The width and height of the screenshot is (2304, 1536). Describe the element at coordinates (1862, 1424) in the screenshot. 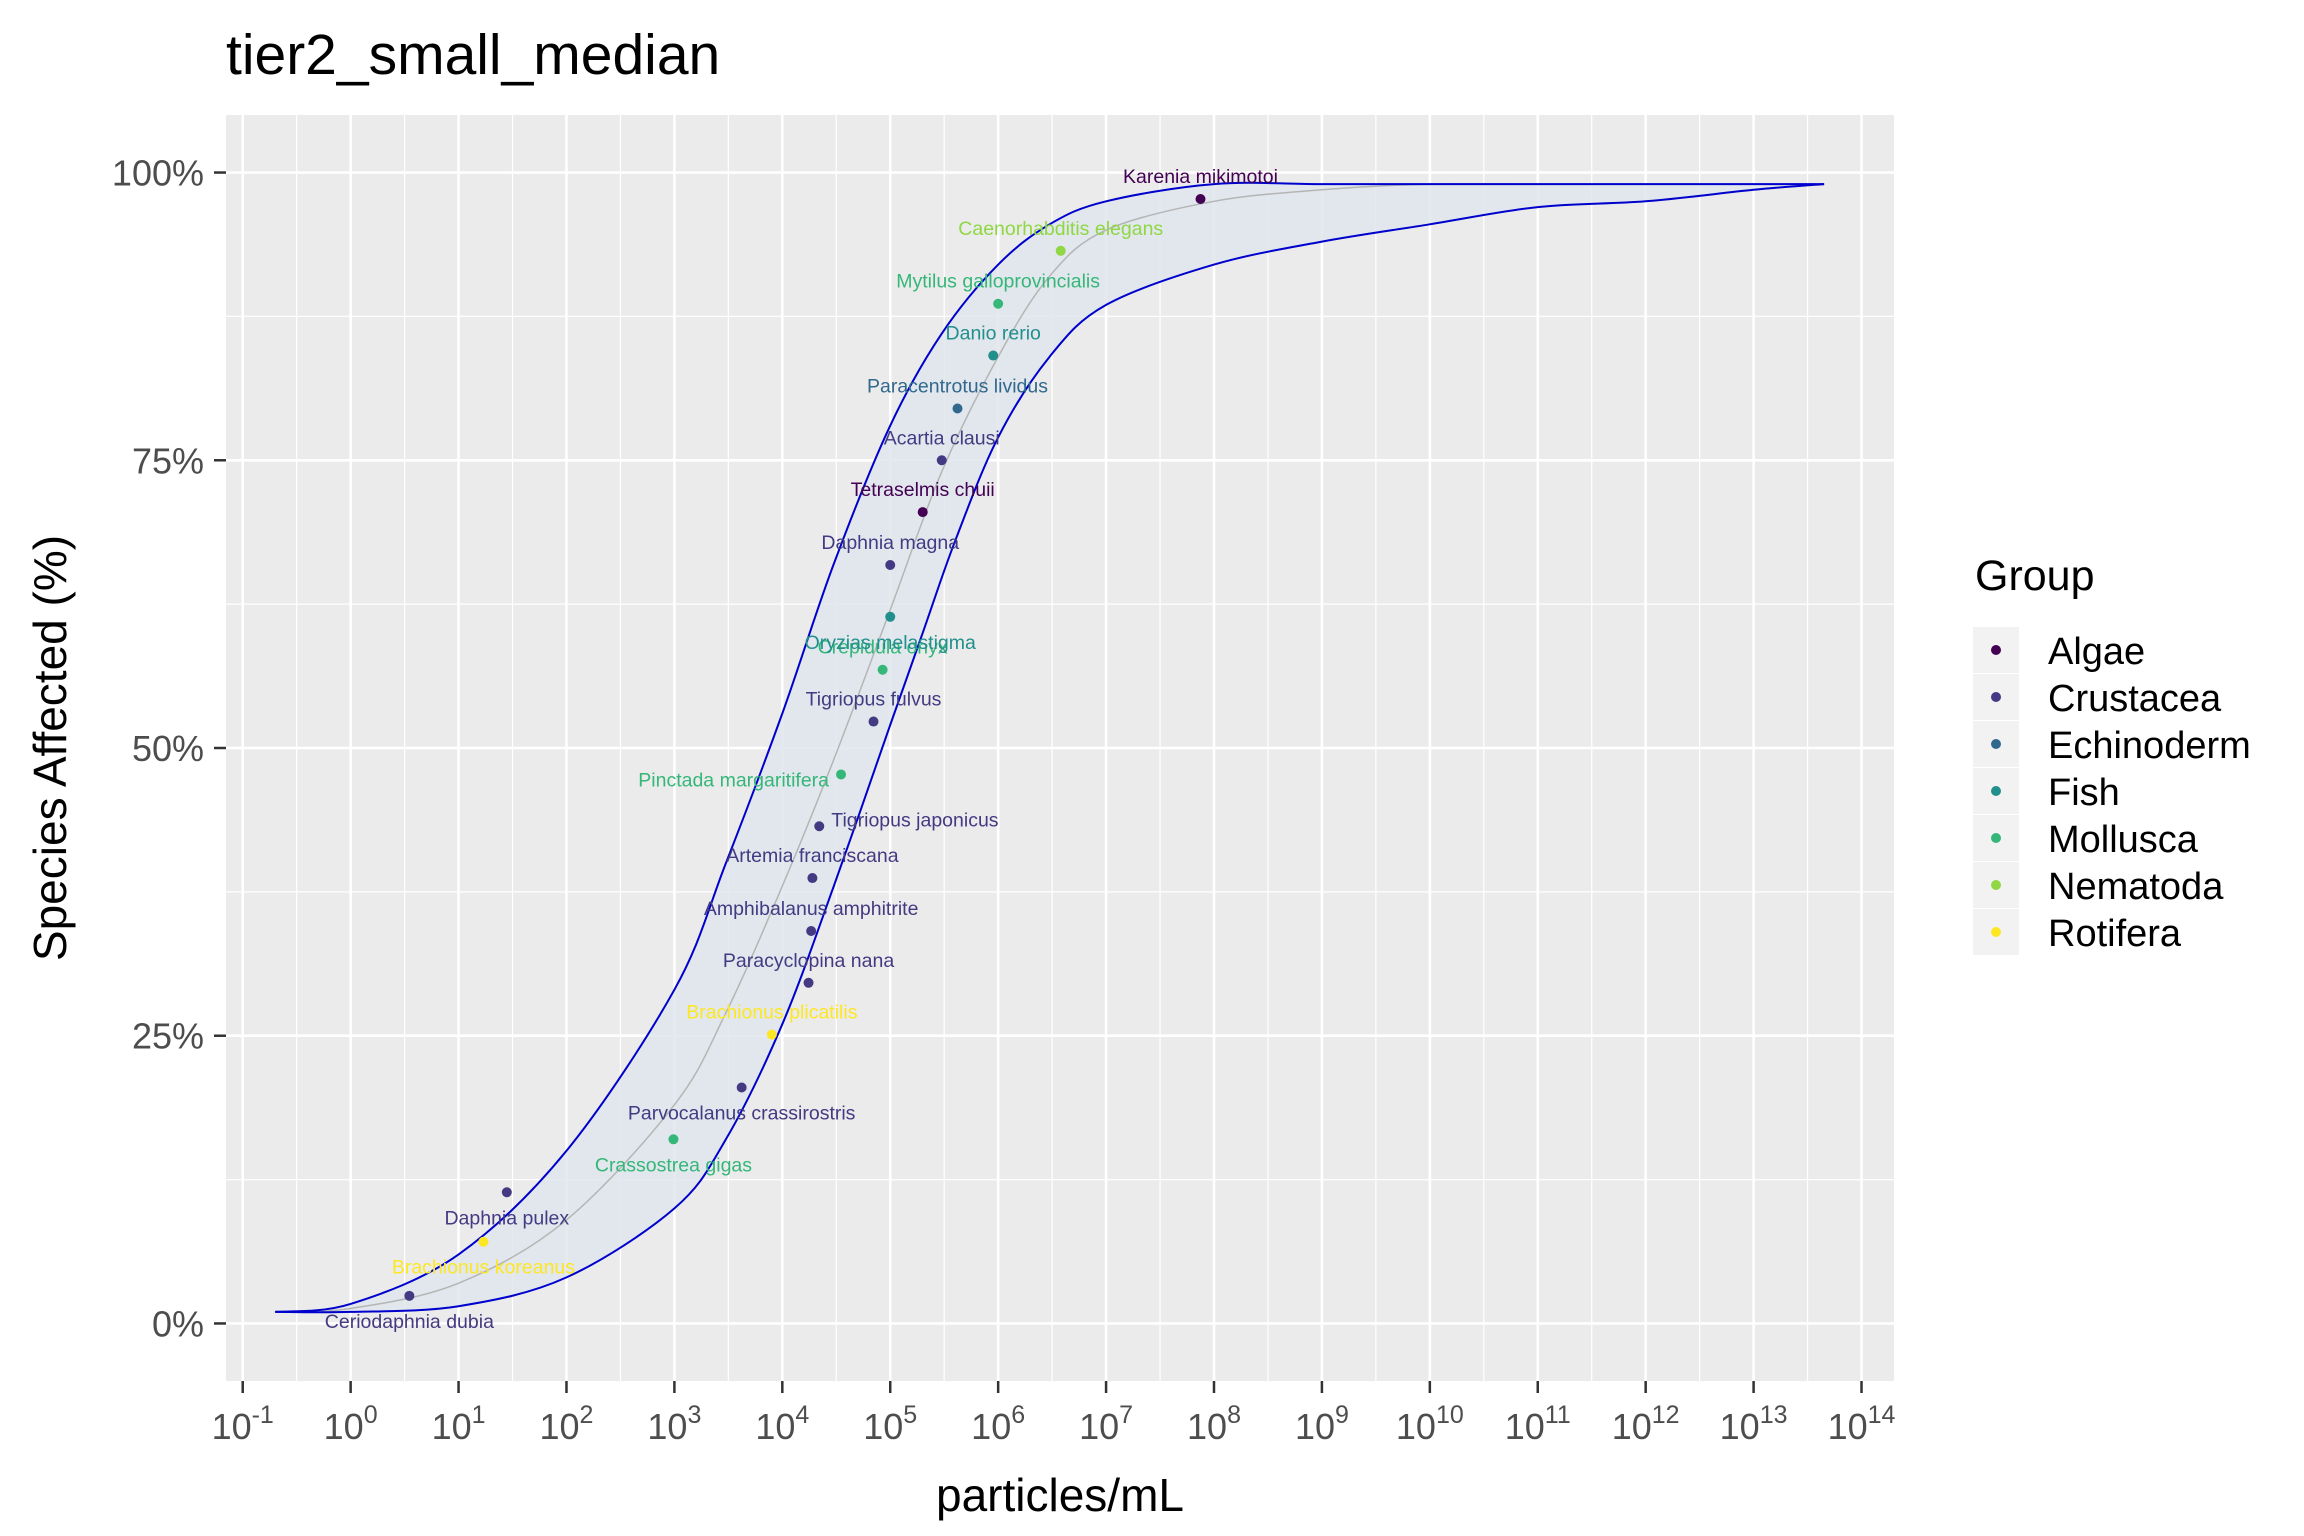

I see `x-tick-label: 10¹⁴` at that location.